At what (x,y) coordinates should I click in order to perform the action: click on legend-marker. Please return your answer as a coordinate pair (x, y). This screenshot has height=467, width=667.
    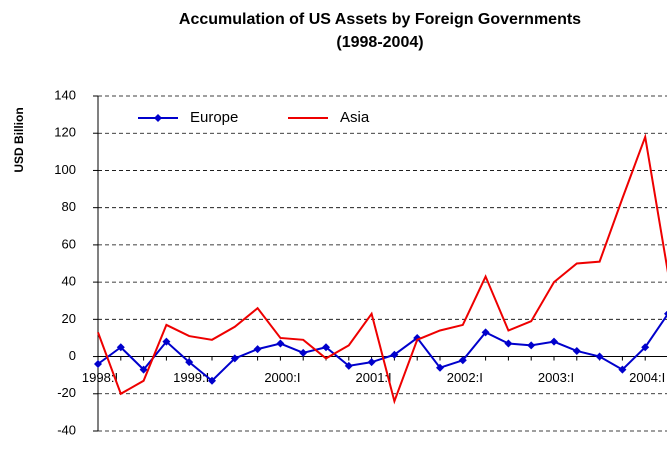
    Looking at the image, I should click on (158, 118).